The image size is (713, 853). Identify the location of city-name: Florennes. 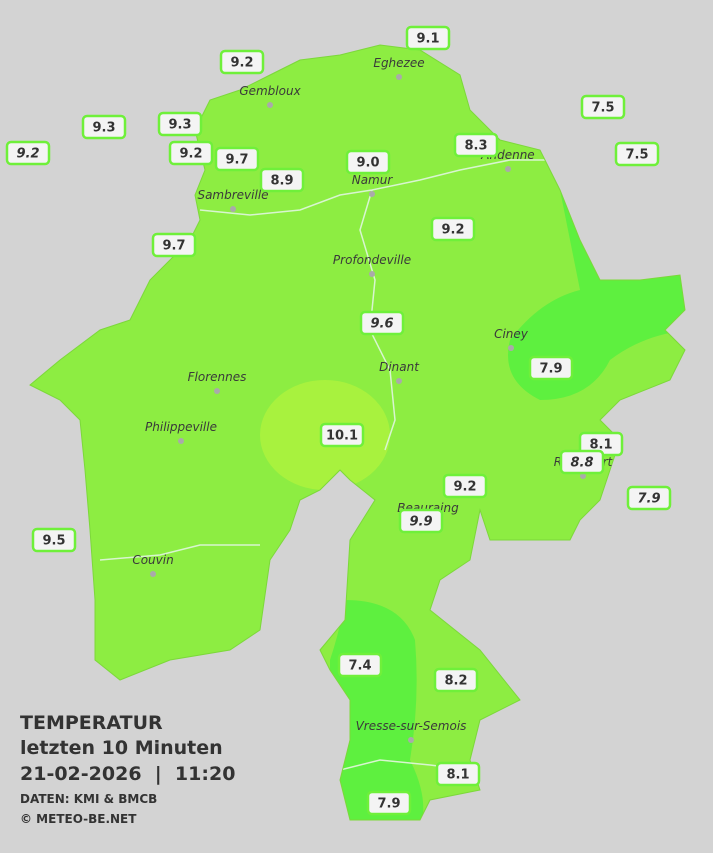
(217, 377).